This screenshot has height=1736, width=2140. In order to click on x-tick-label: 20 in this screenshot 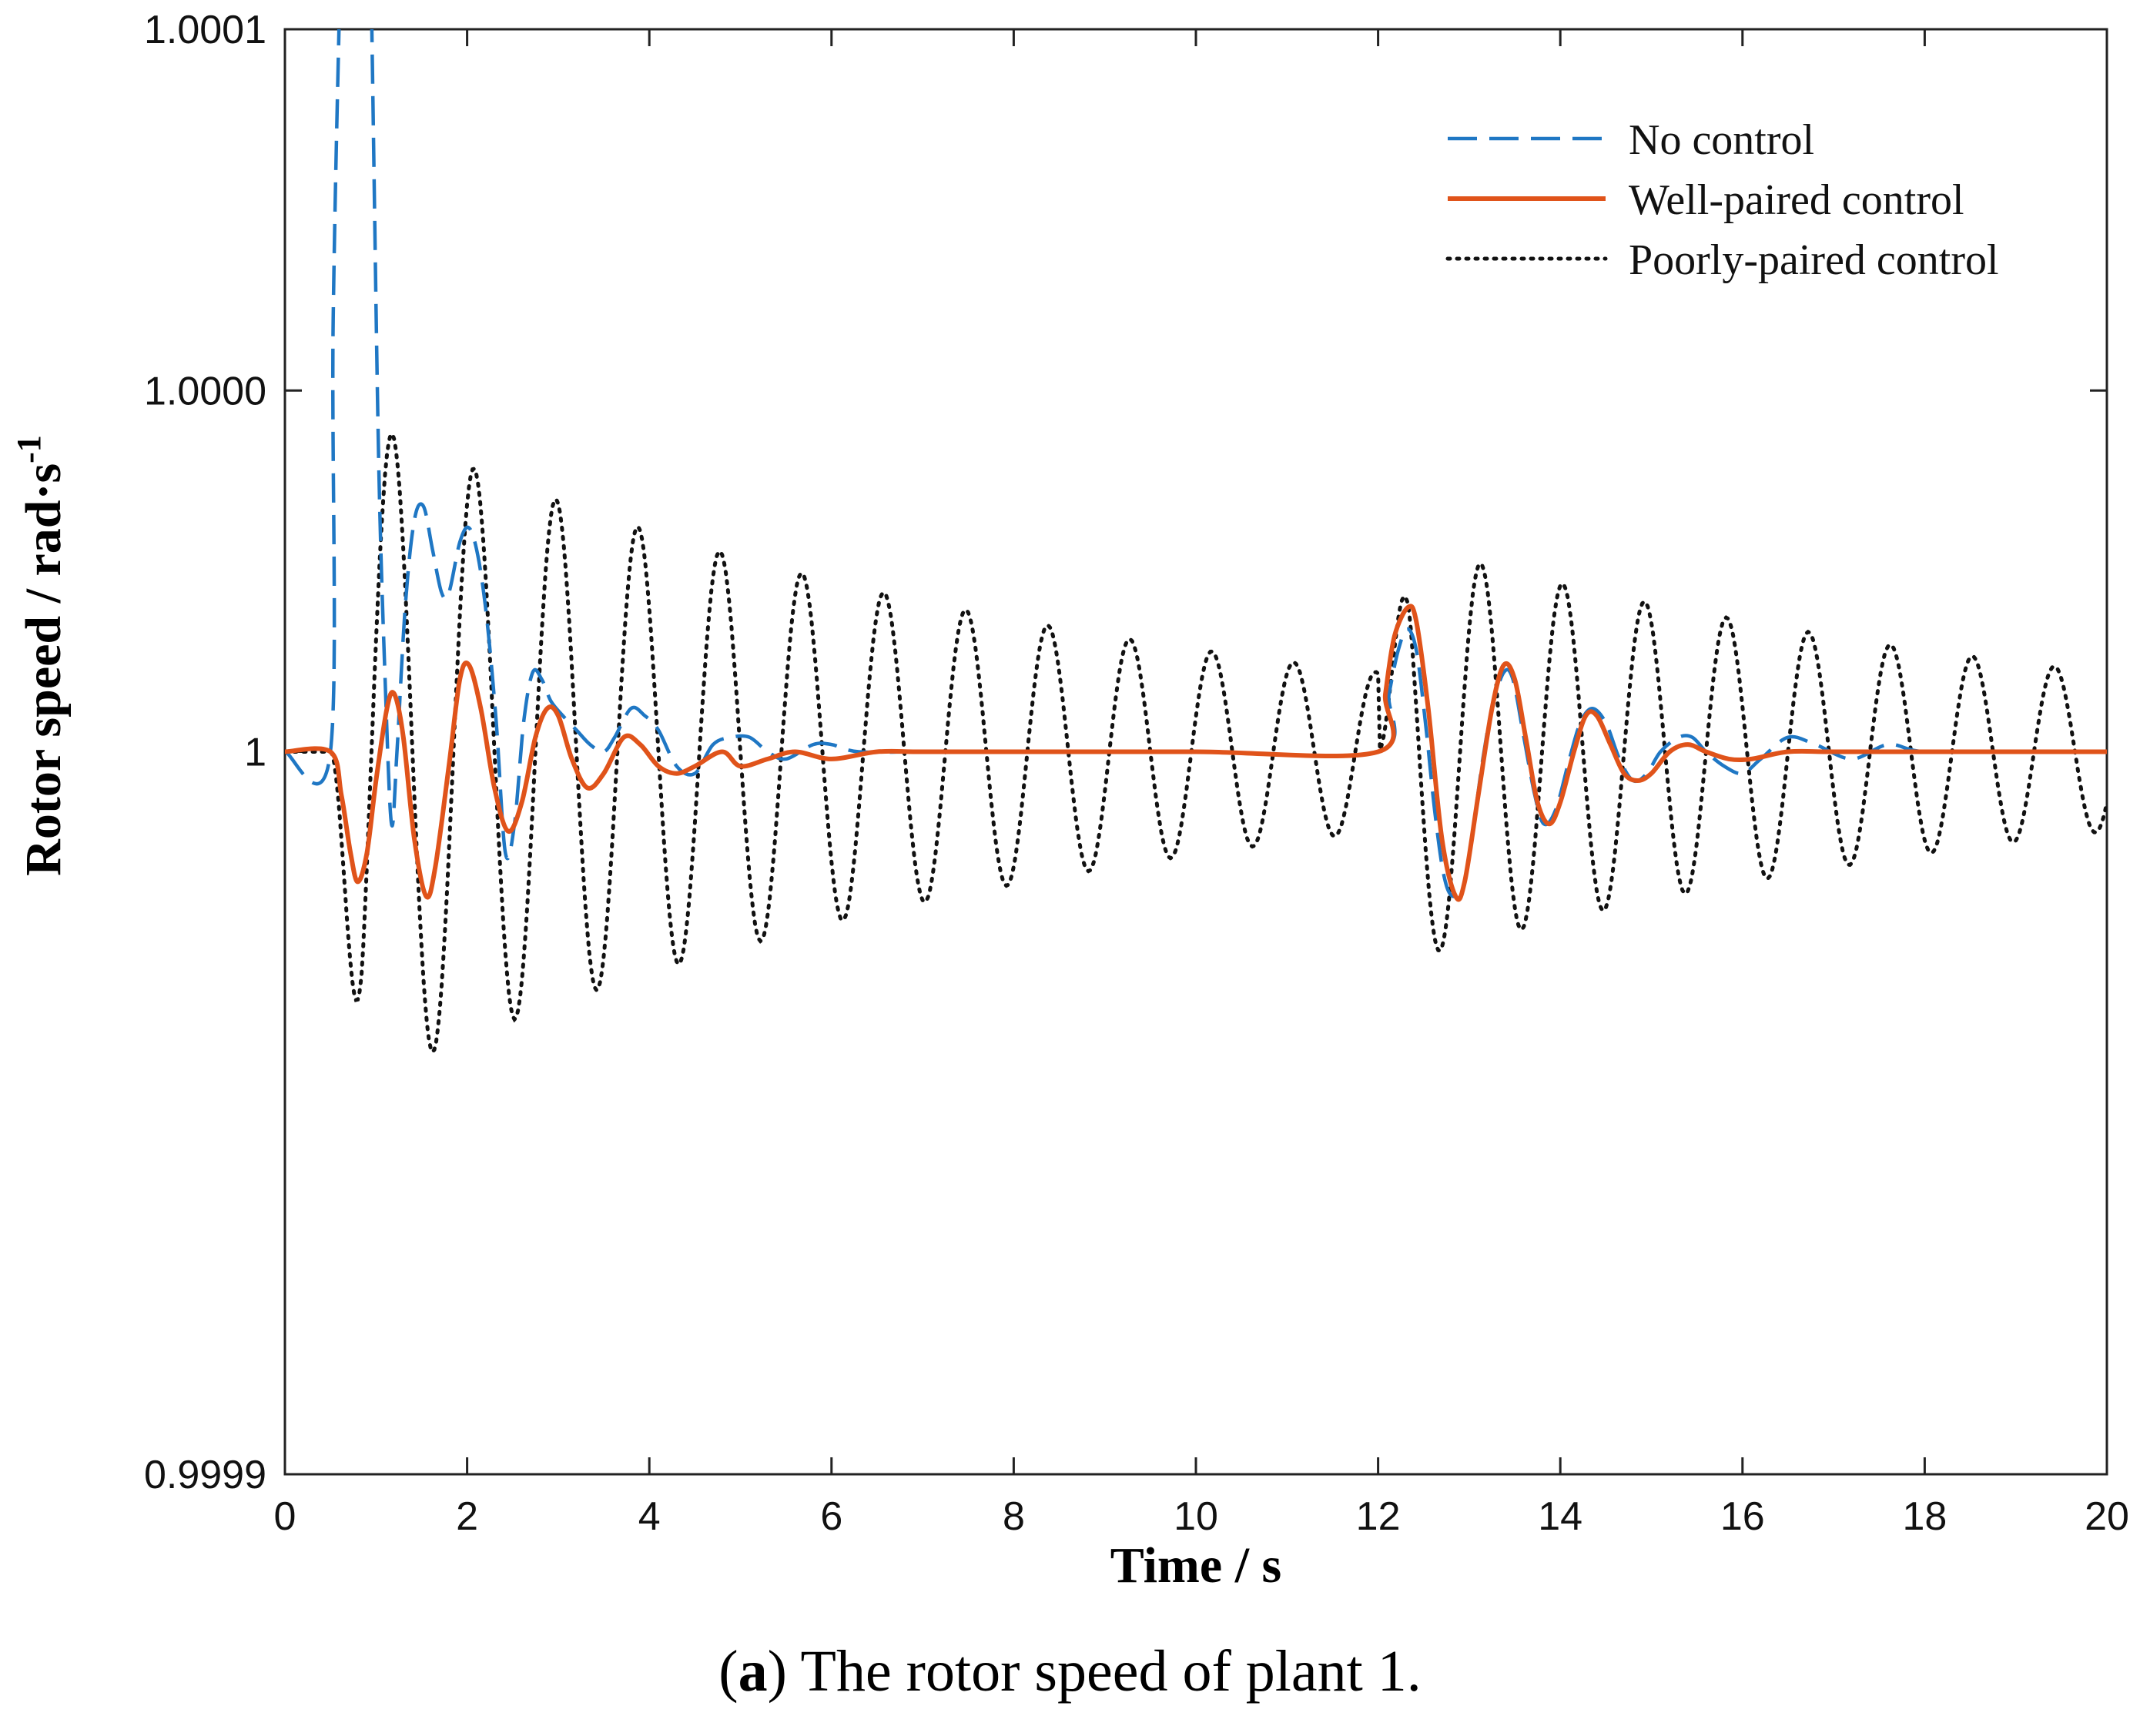, I will do `click(2107, 1516)`.